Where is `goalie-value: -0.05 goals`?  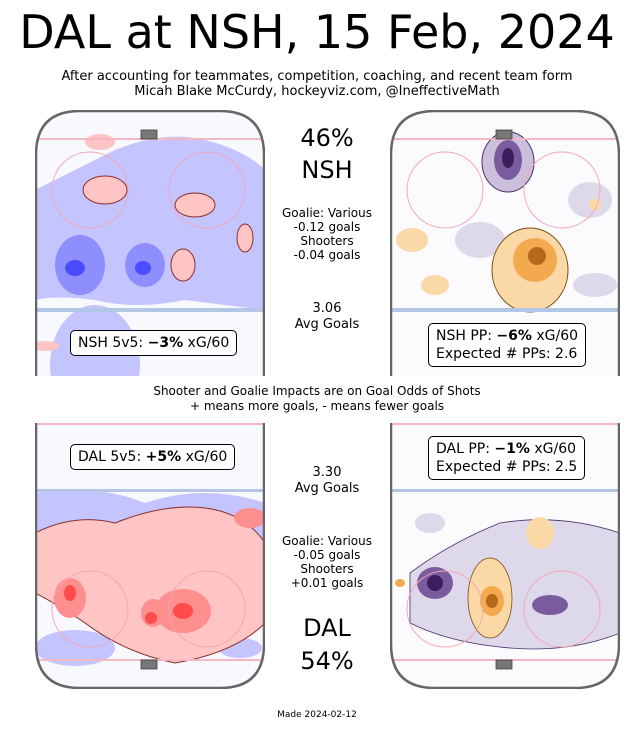
goalie-value: -0.05 goals is located at coordinates (327, 555).